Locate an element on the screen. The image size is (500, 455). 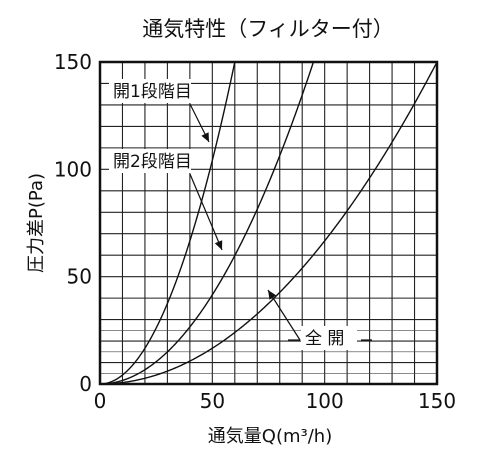
series-label-3: 全 開 is located at coordinates (324, 339).